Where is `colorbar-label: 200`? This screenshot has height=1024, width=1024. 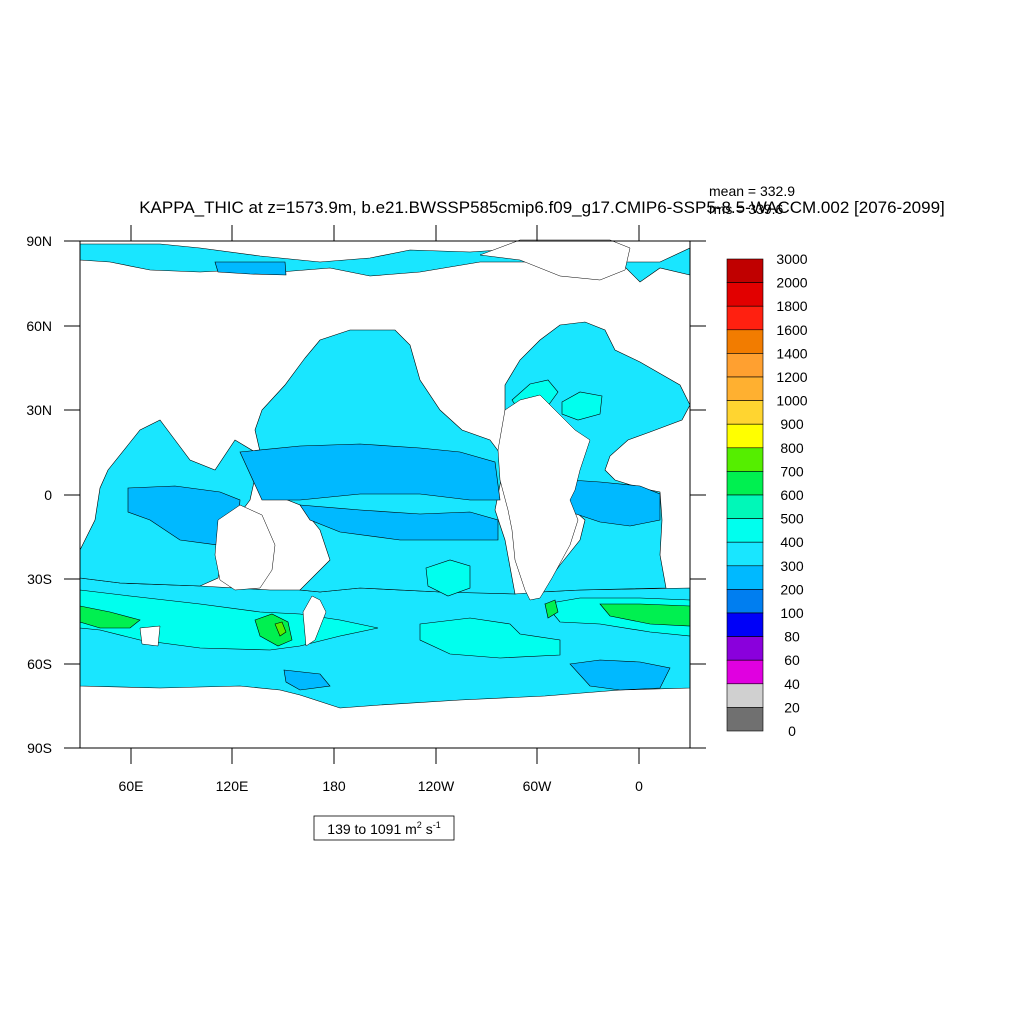
colorbar-label: 200 is located at coordinates (792, 589).